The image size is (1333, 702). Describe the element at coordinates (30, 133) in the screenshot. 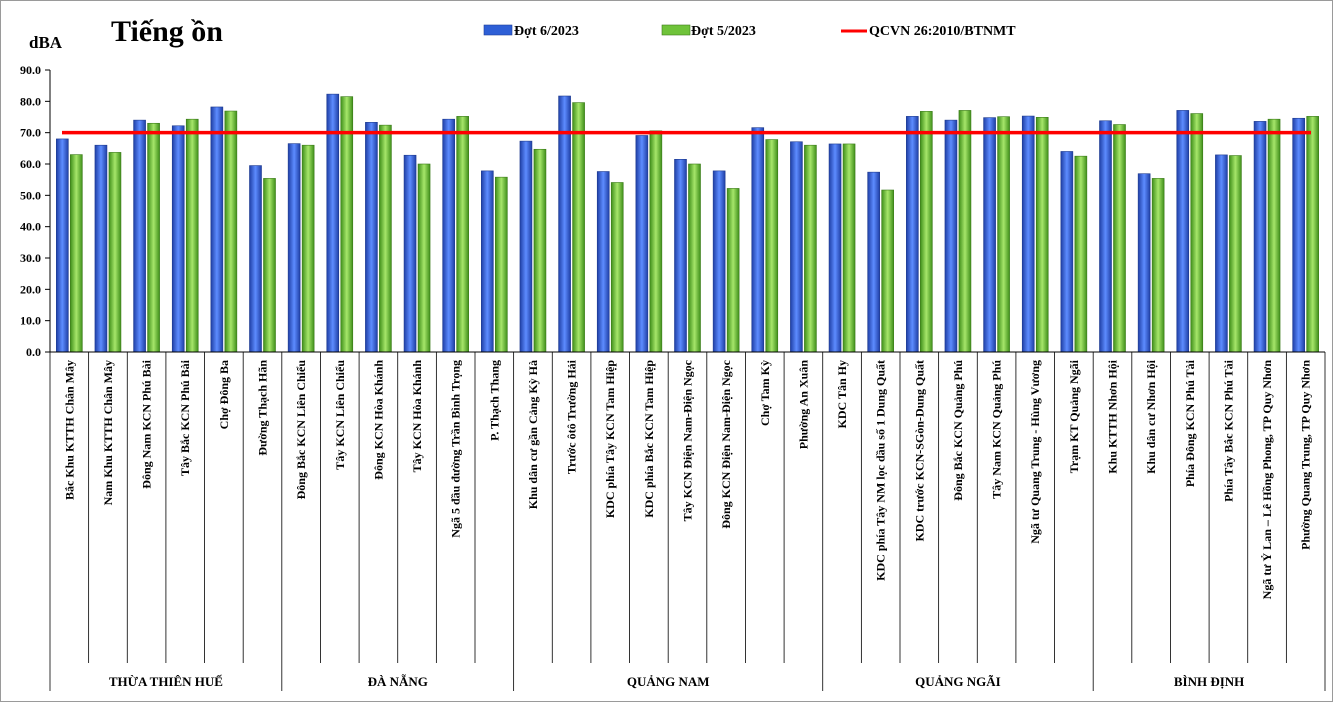

I see `y-tick-label: 70.0` at that location.